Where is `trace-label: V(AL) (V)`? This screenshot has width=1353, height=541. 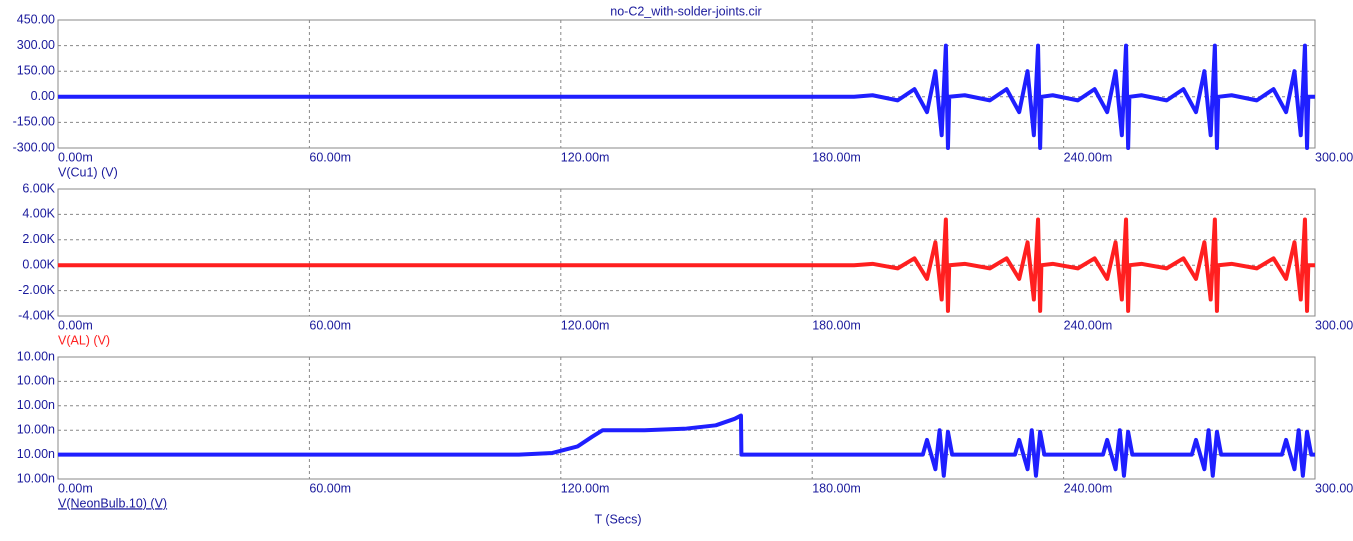
trace-label: V(AL) (V) is located at coordinates (84, 340).